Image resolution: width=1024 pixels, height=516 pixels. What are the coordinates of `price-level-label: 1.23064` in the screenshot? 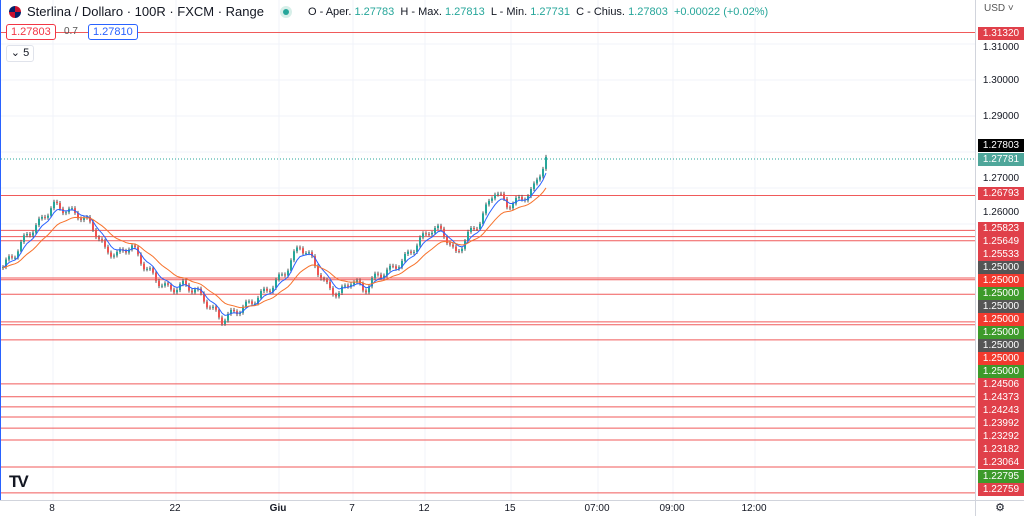 It's located at (1001, 462).